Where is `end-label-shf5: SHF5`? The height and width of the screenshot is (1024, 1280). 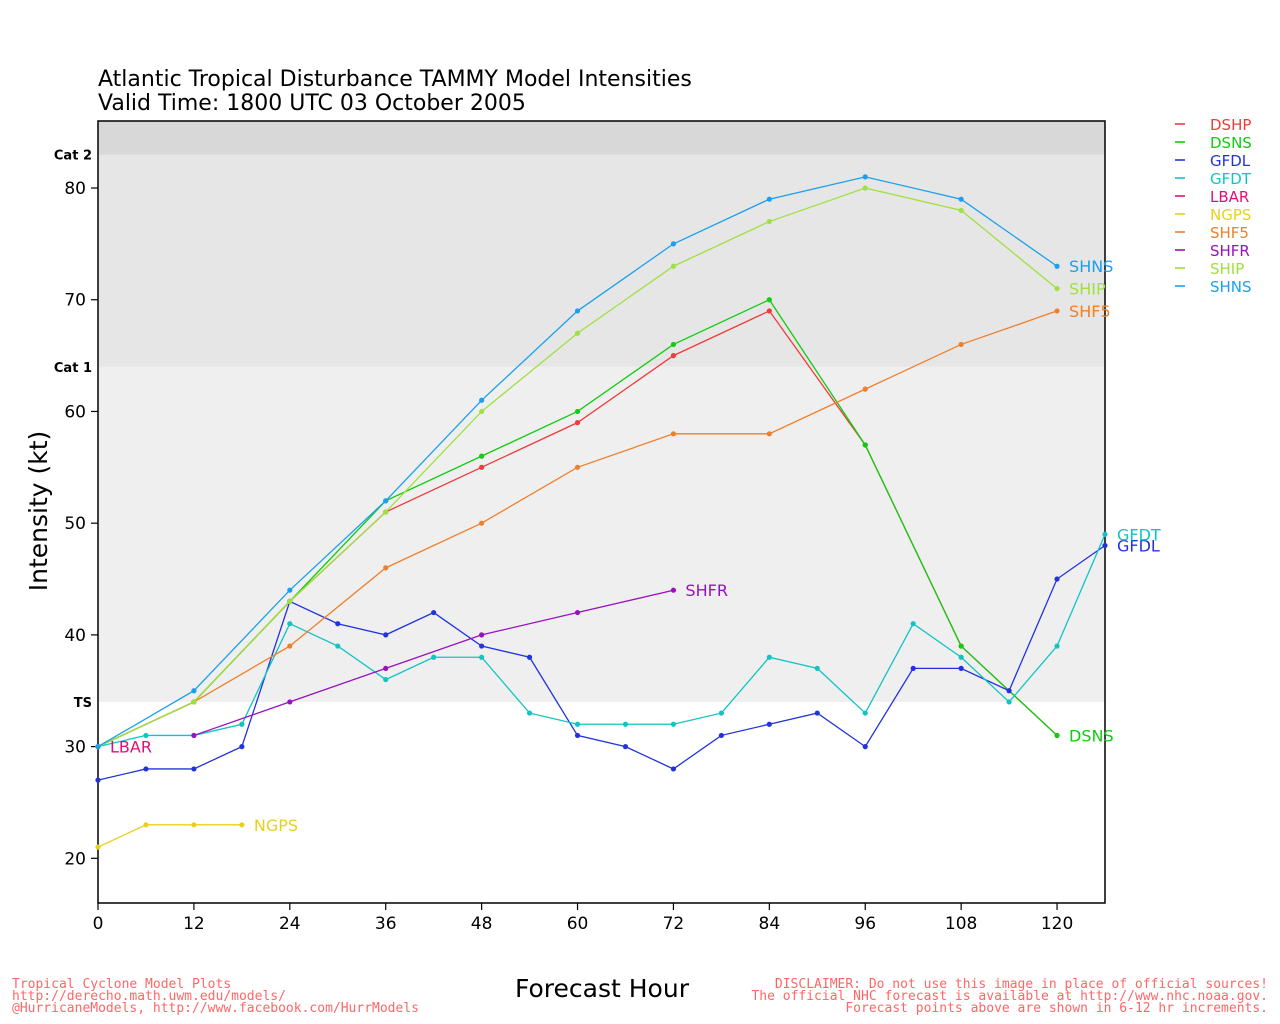 end-label-shf5: SHF5 is located at coordinates (1090, 311).